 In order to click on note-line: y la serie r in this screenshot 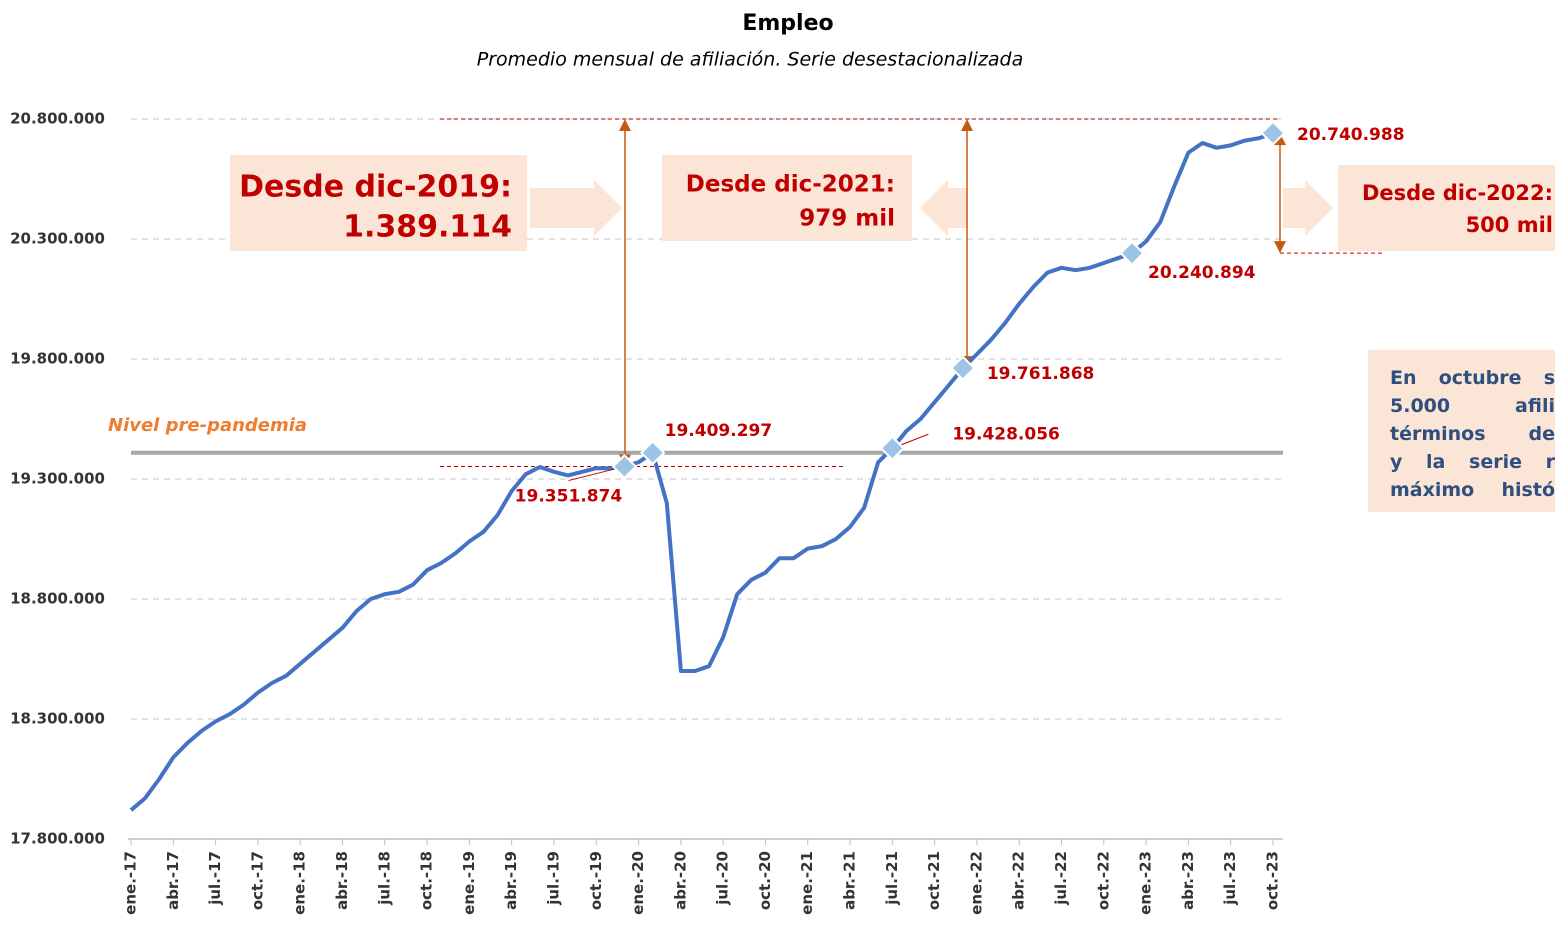, I will do `click(1472, 462)`.